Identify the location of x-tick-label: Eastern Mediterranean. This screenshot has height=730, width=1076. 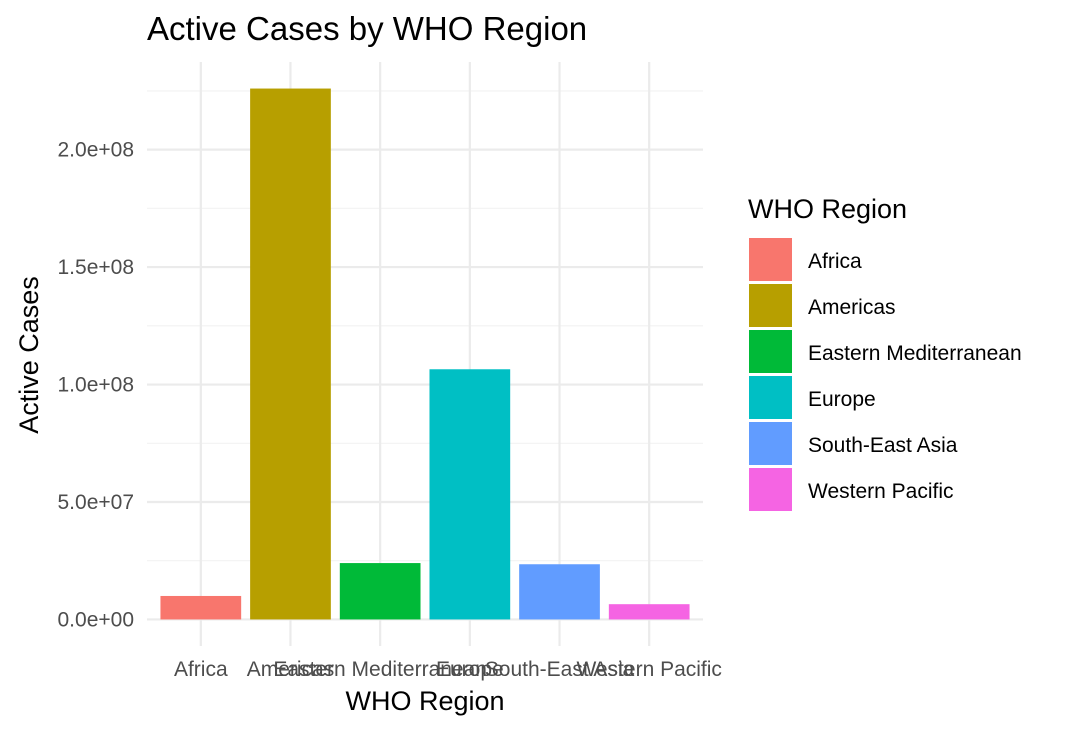
(380, 669).